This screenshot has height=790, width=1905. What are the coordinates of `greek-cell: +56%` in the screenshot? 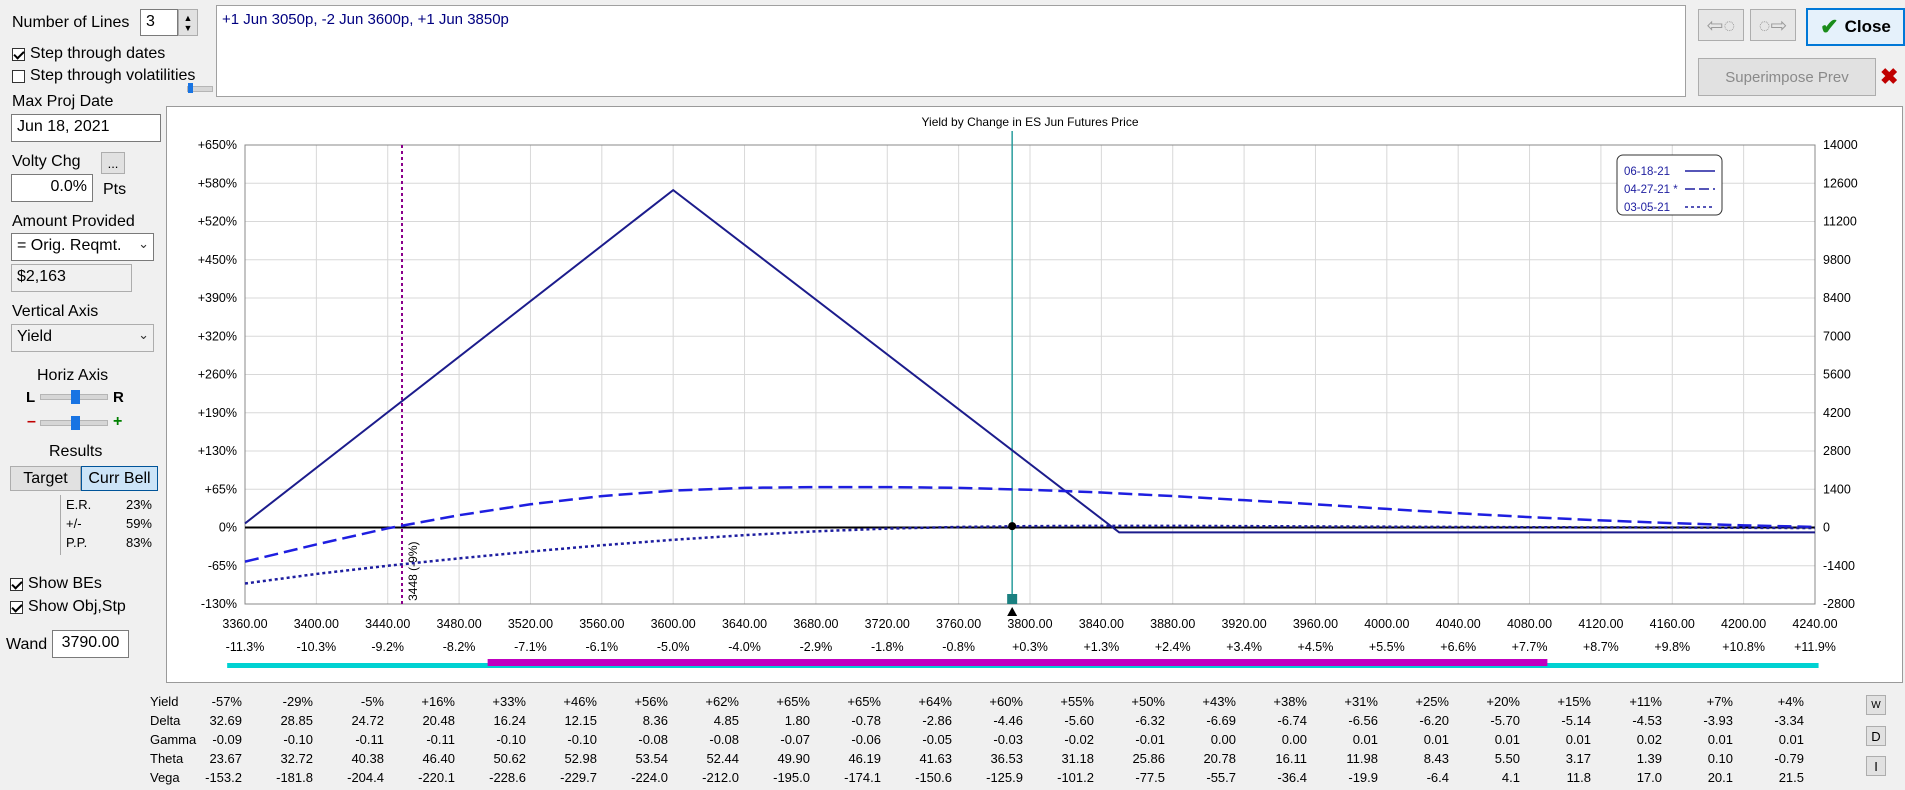 It's located at (651, 701).